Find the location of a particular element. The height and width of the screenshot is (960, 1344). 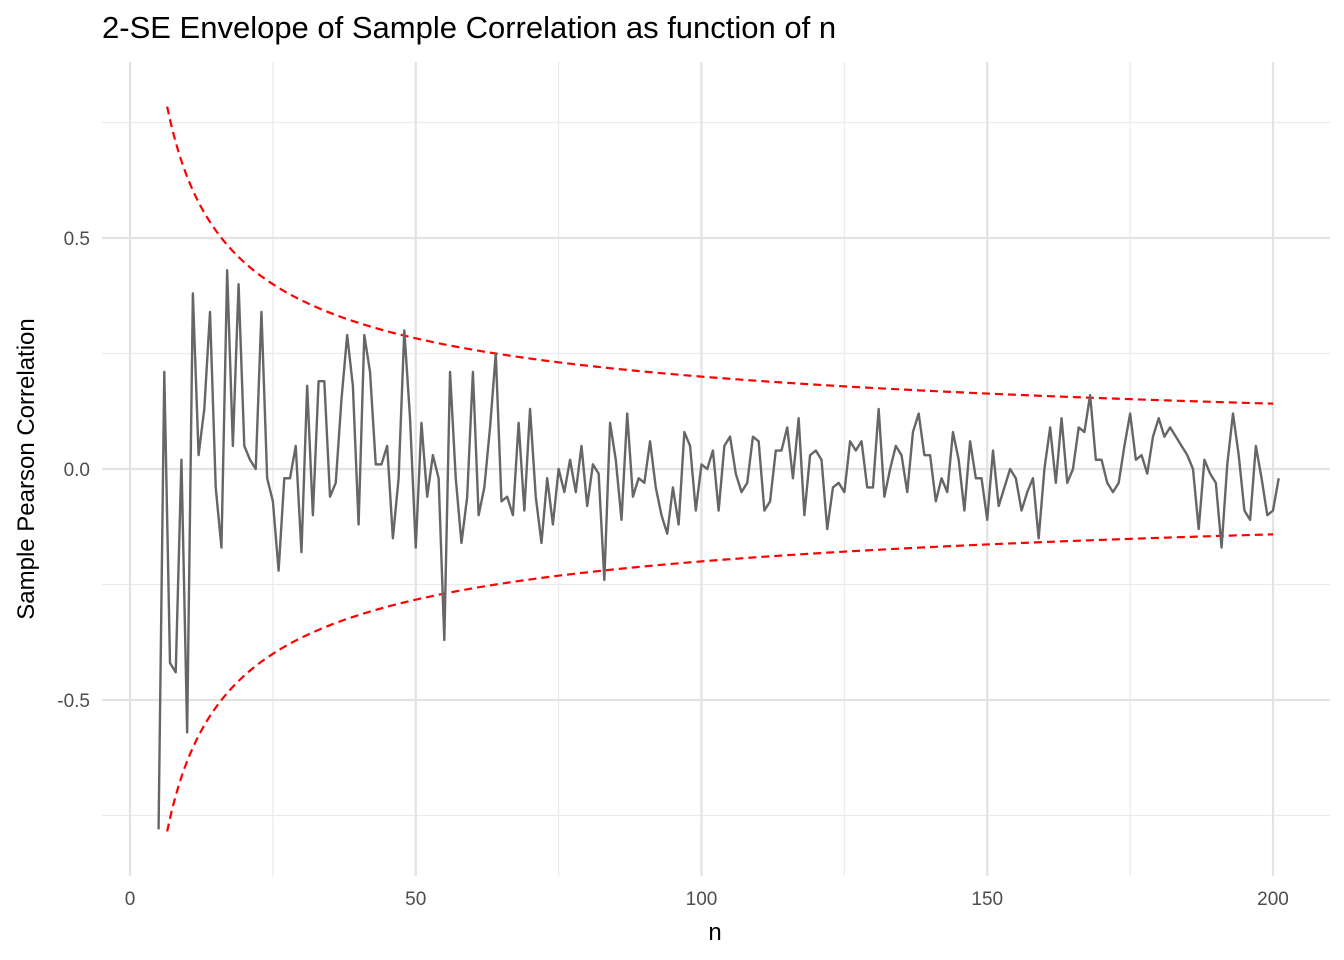

x-tick-label: 100 is located at coordinates (702, 899).